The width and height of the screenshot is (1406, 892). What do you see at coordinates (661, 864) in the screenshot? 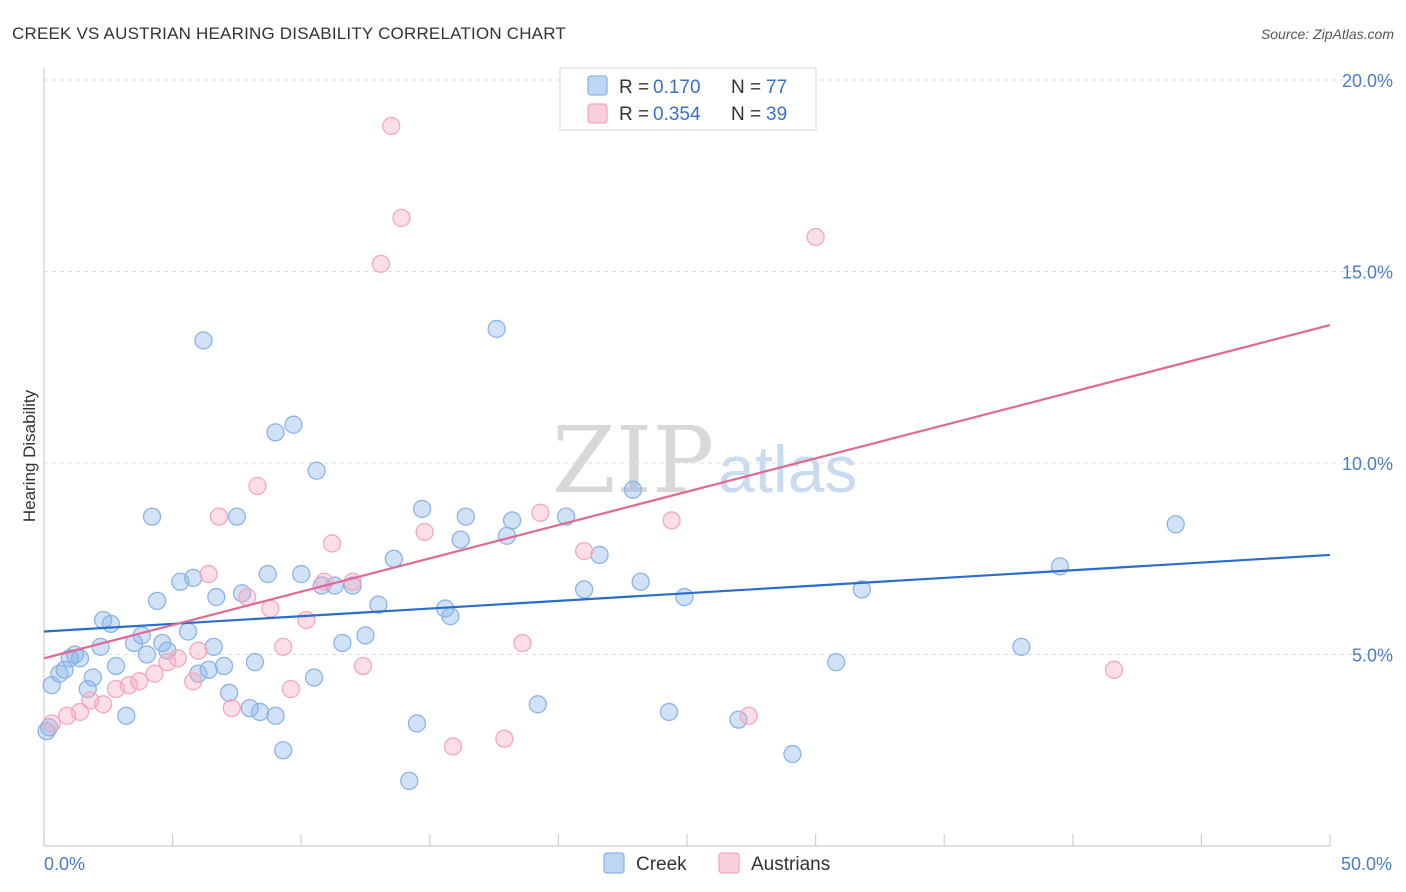
I see `bottom-legend-label-creek: Creek` at bounding box center [661, 864].